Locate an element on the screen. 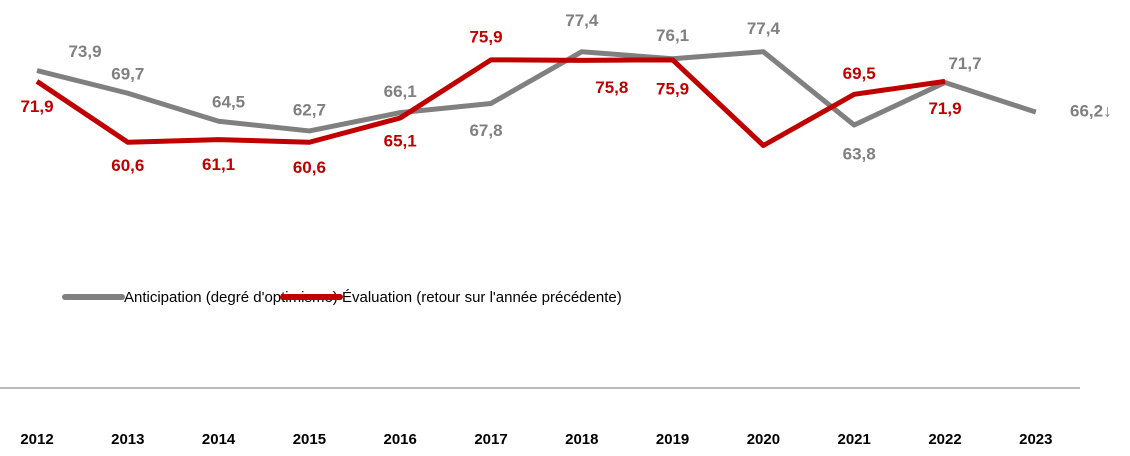 This screenshot has height=456, width=1130. data-label: 69,7 is located at coordinates (127, 74).